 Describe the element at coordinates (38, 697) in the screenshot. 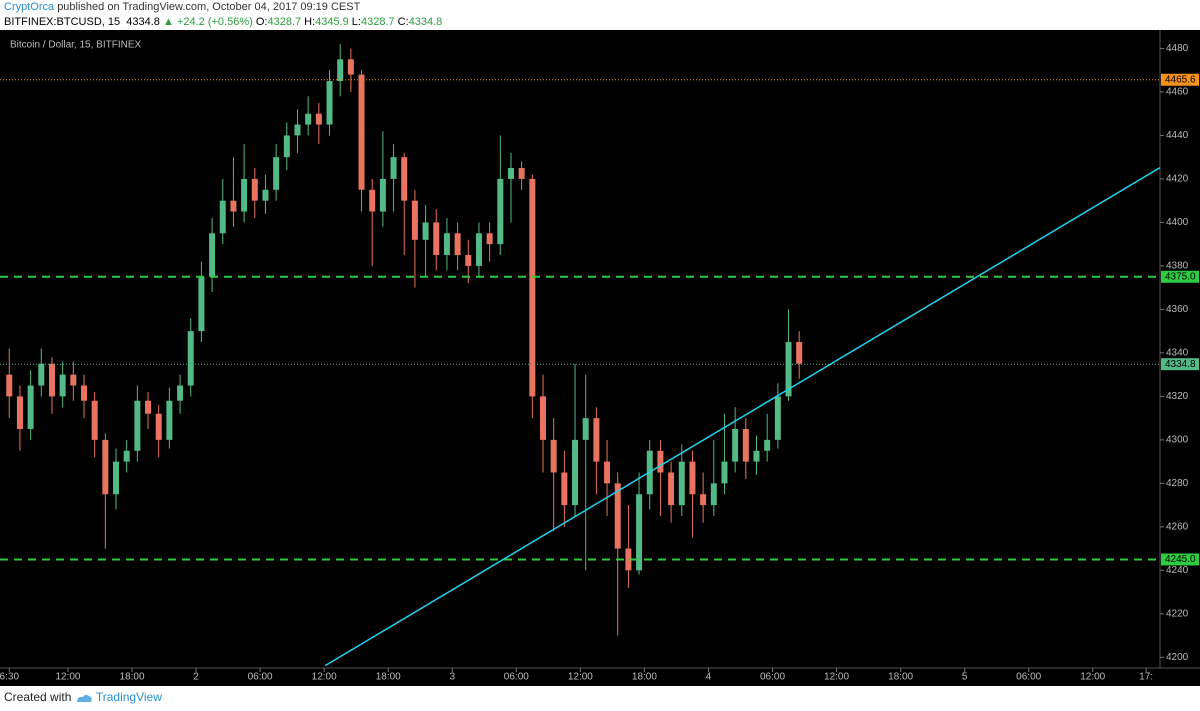

I see `created: Created with` at that location.